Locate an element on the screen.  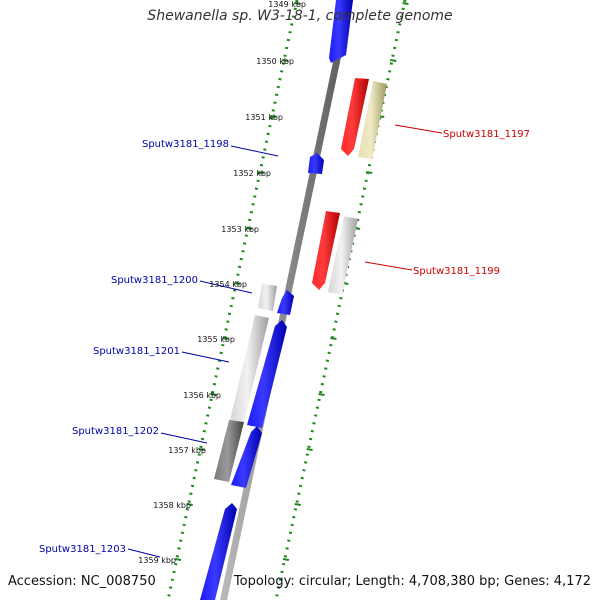
gene-label: Sputw3181_1197 is located at coordinates (486, 134).